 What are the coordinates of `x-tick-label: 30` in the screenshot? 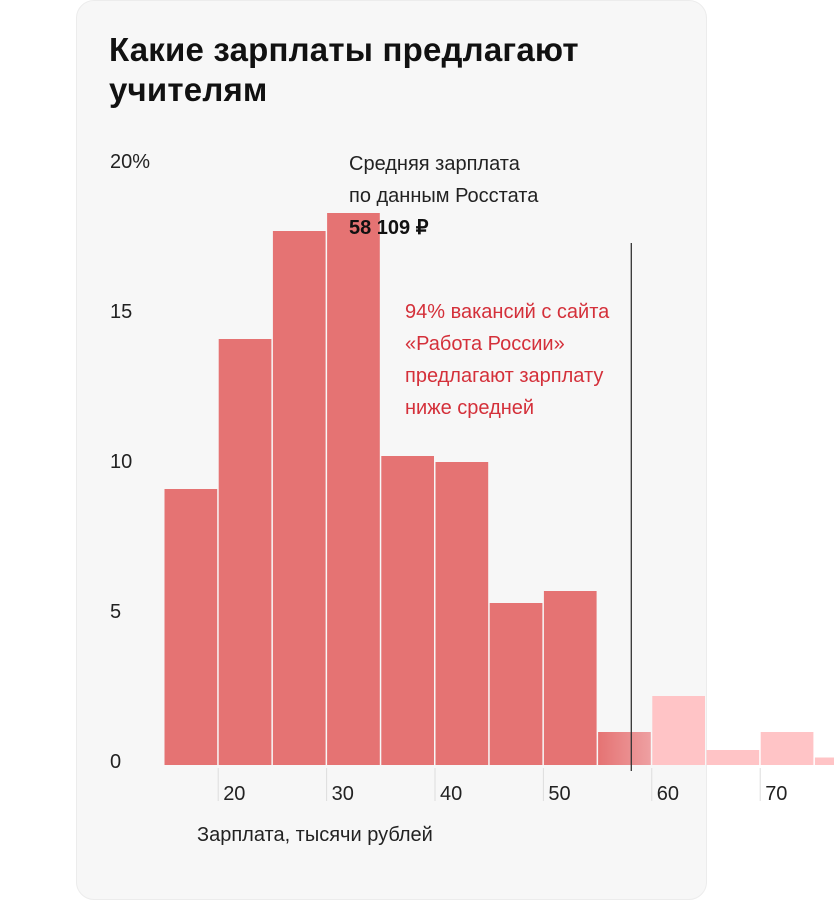 It's located at (343, 794).